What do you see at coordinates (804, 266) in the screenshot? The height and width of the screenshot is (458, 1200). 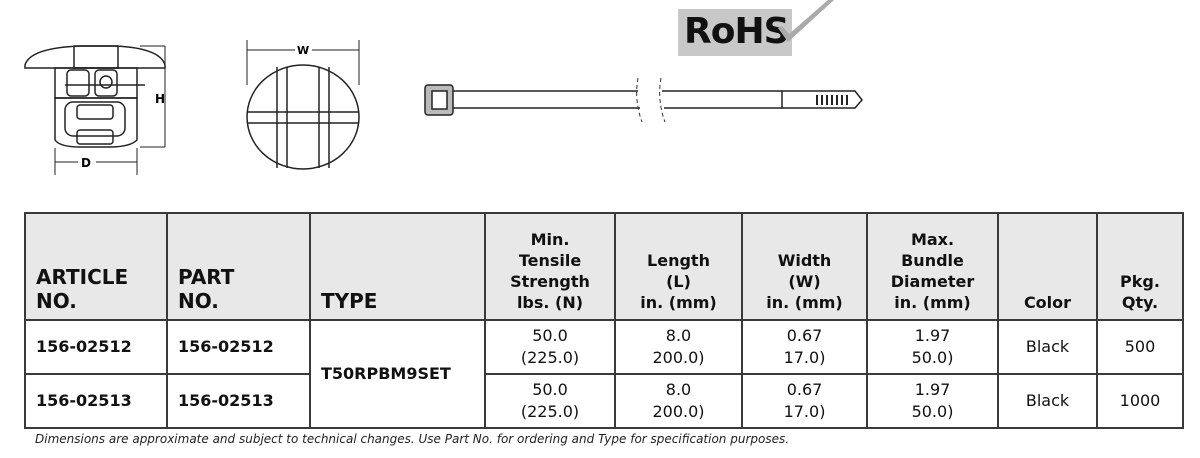 I see `column-header: Width (W) in. (mm)` at bounding box center [804, 266].